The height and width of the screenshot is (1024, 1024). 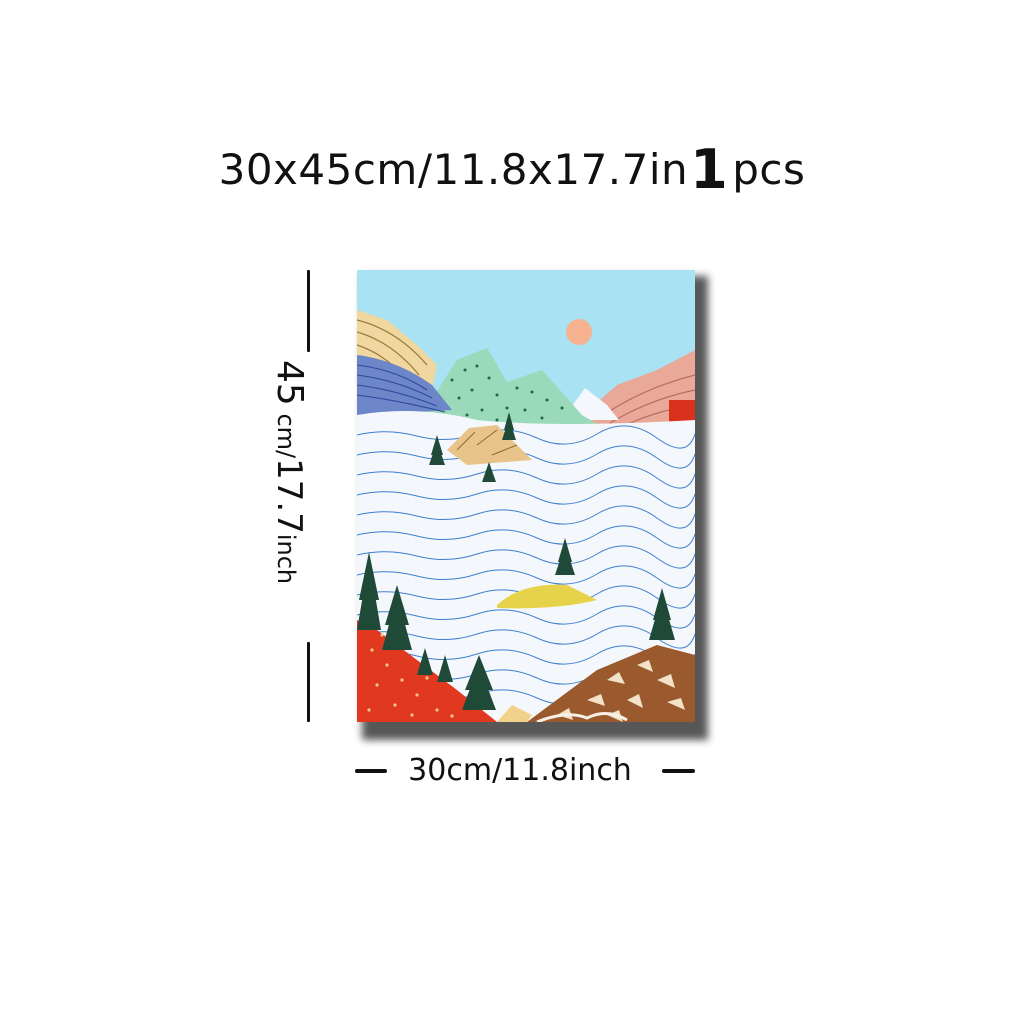 I want to click on product-size-title: 30x45cm/11.8x17.7in1pcs, so click(x=512, y=169).